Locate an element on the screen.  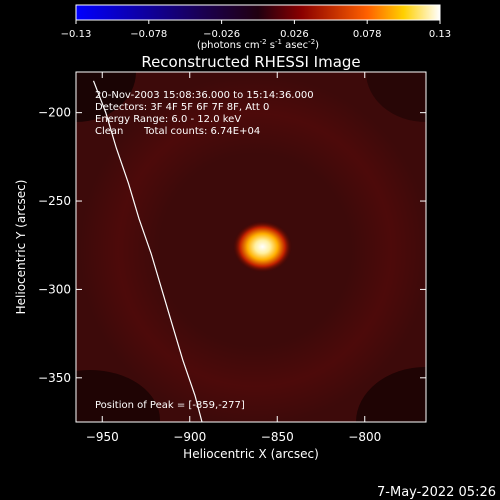
x-tick-label: −850 is located at coordinates (277, 437).